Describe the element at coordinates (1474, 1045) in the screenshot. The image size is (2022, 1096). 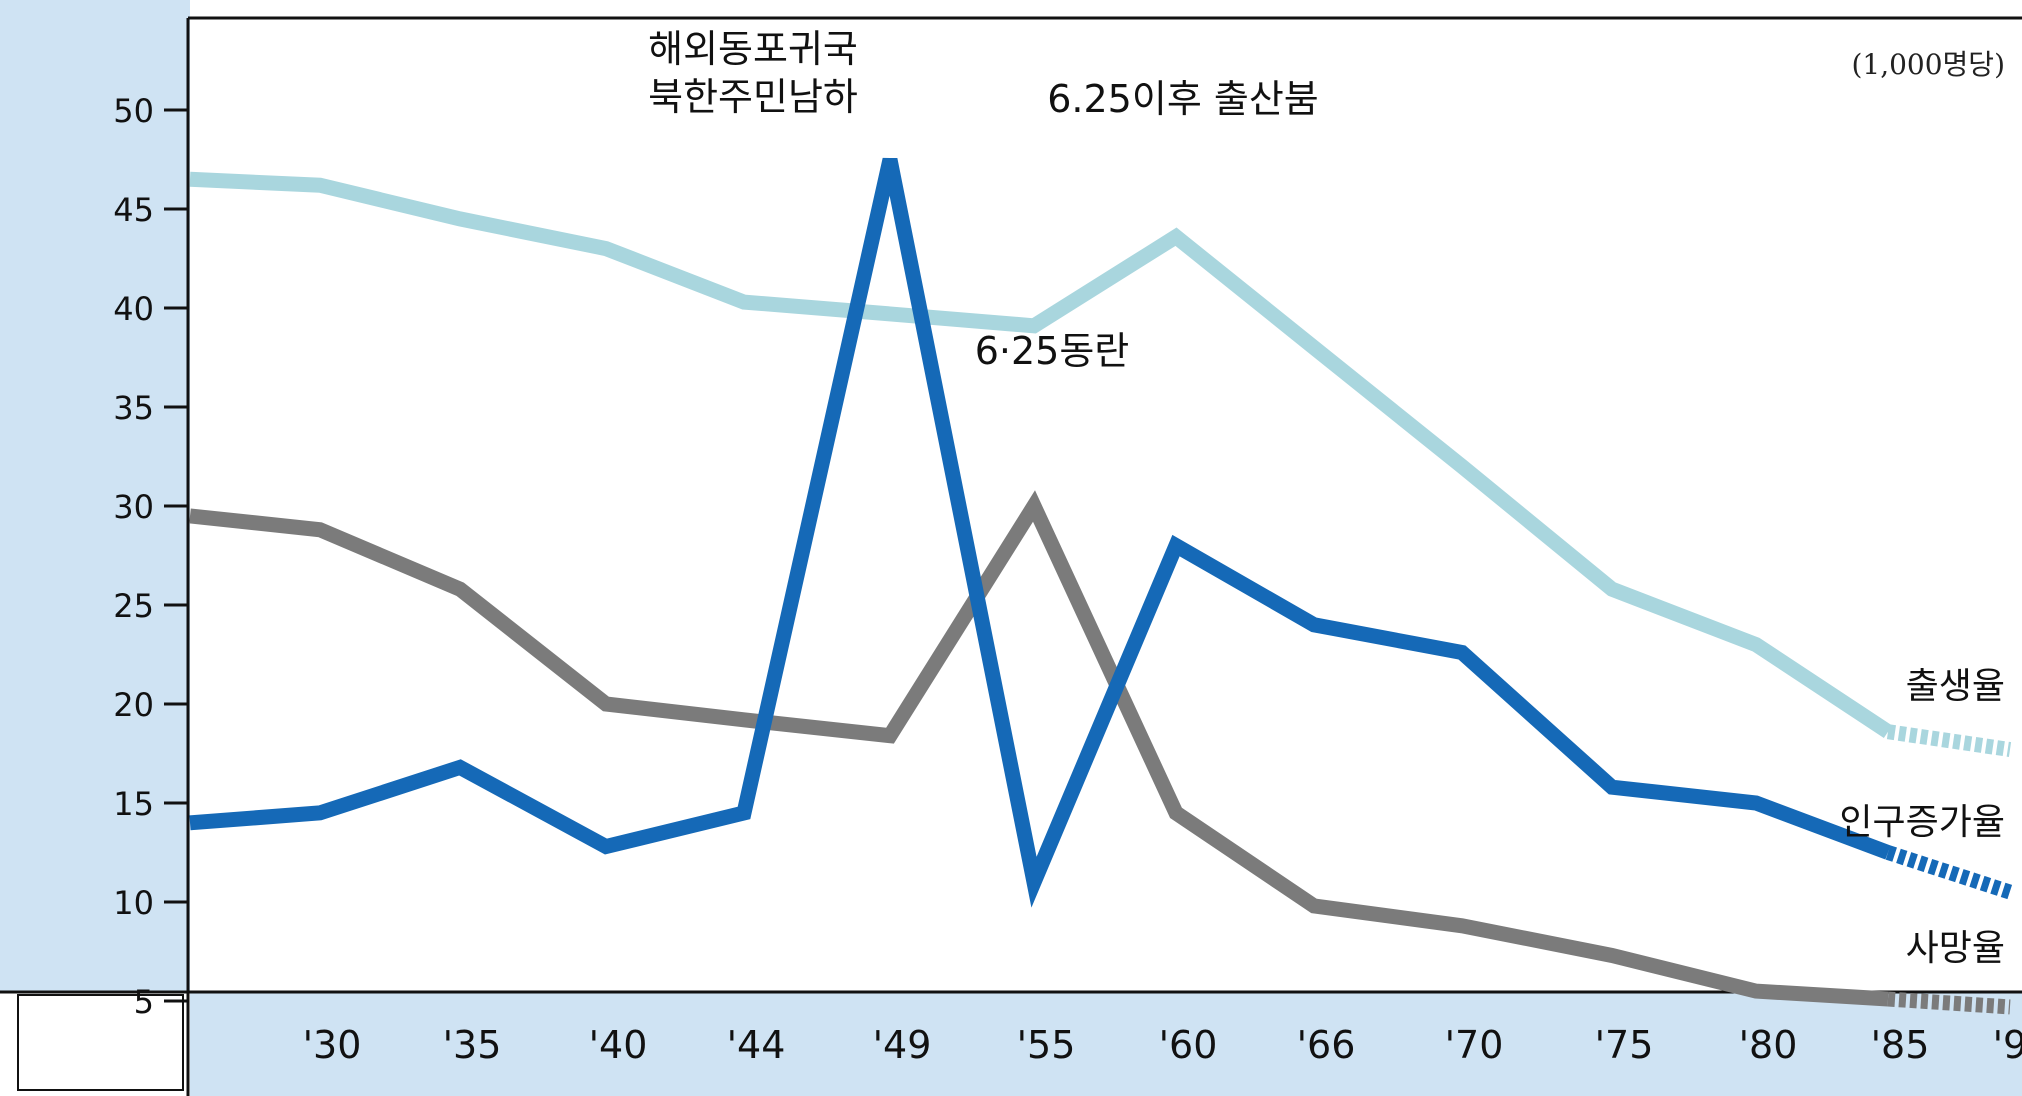
I see `x-tick-label: '70` at that location.